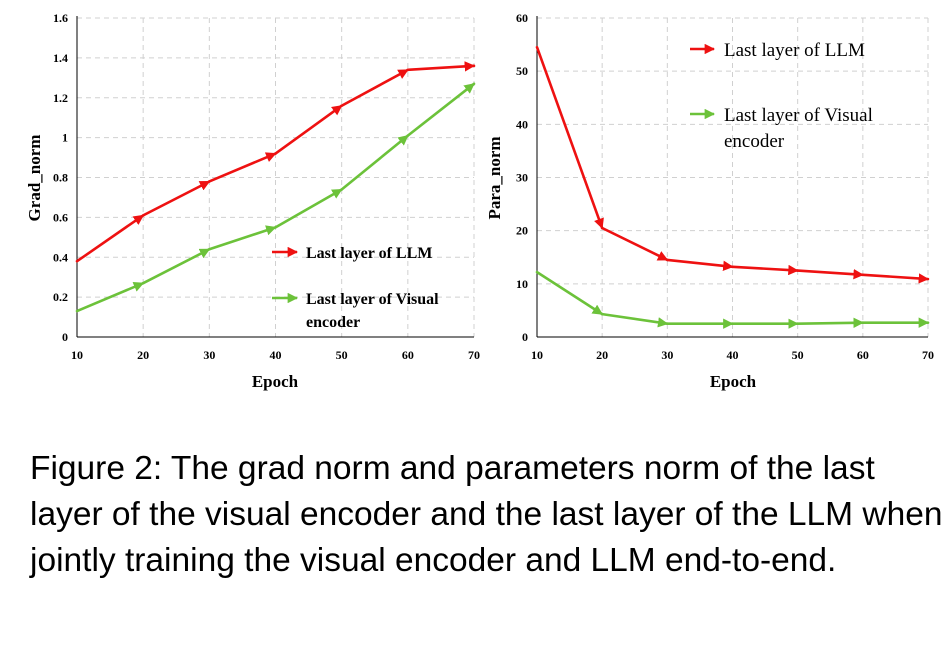 This screenshot has width=950, height=655. I want to click on y-tick-label: 30, so click(522, 178).